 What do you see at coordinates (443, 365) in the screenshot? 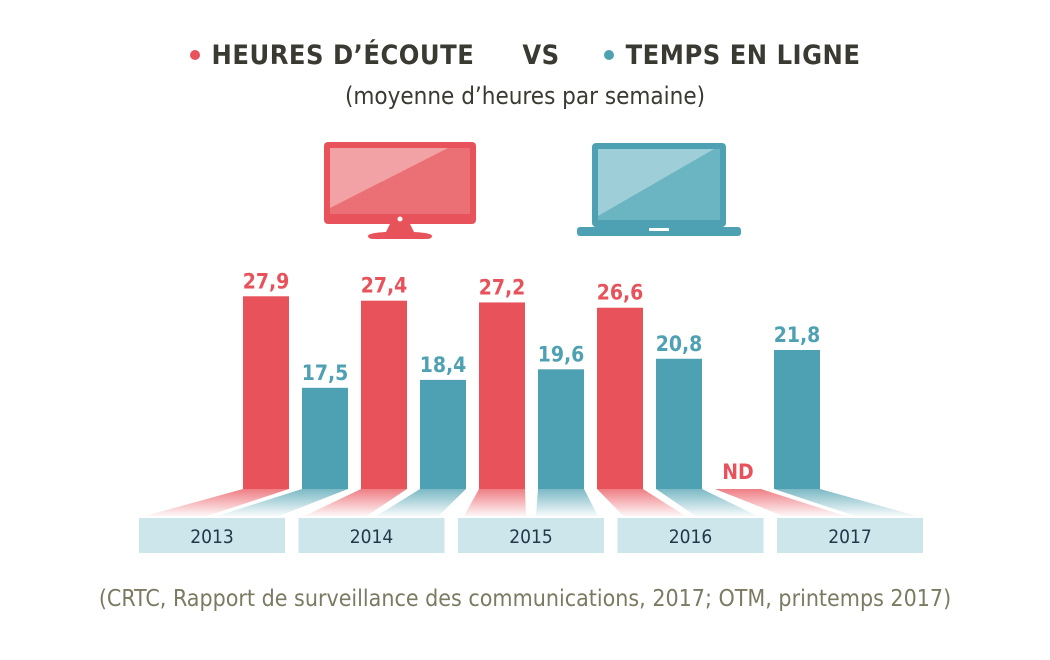
I see `data-label: 18,4` at bounding box center [443, 365].